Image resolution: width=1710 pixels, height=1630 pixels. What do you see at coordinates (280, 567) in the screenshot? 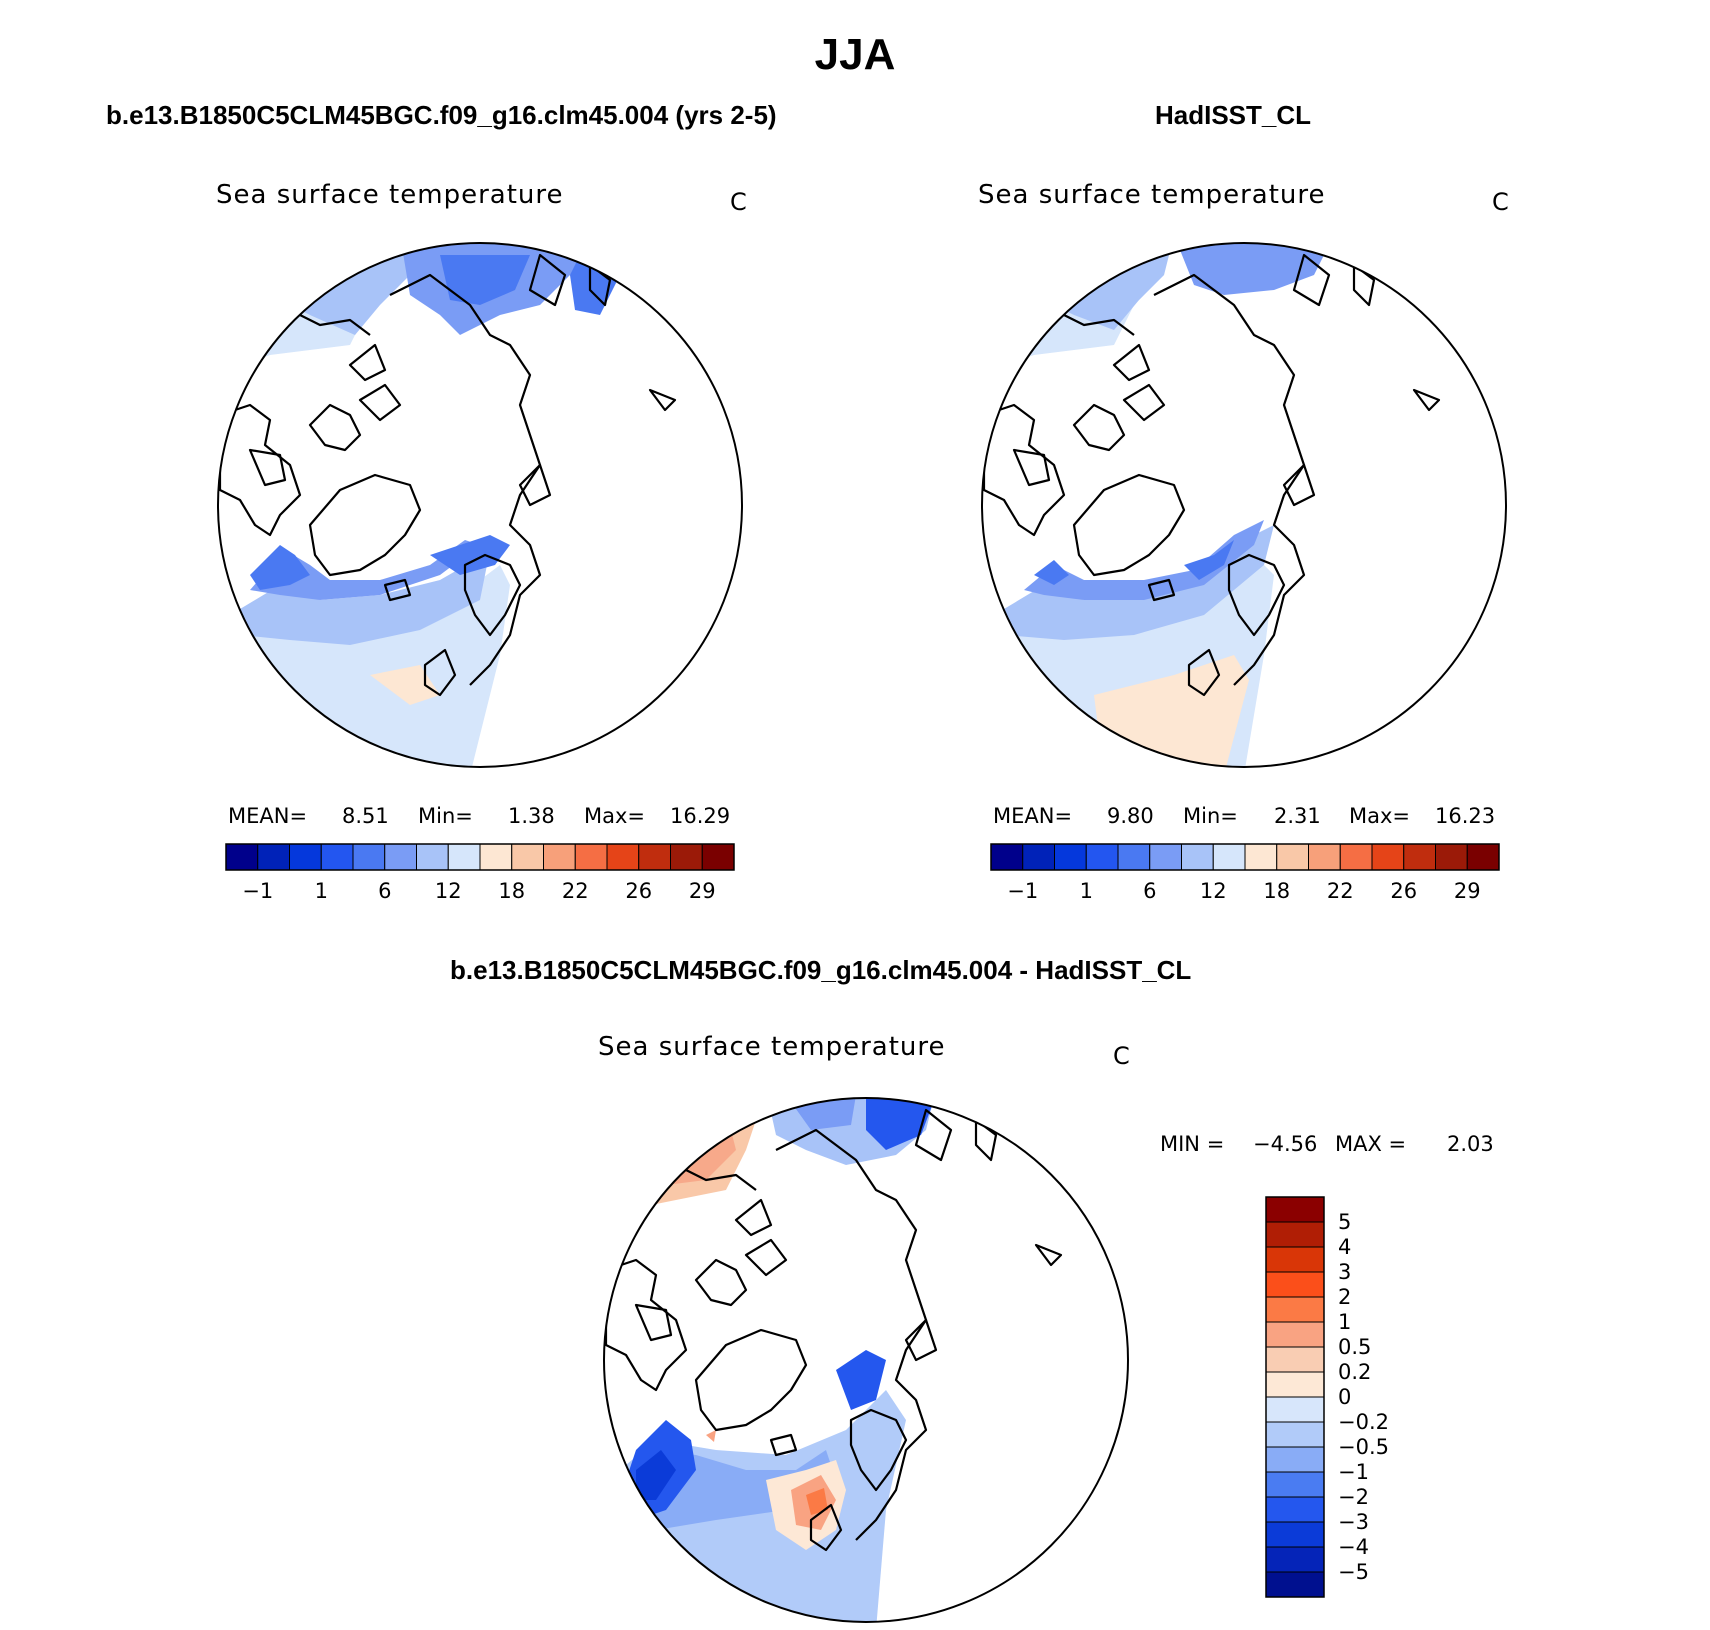
I see `sst-field-labrador` at bounding box center [280, 567].